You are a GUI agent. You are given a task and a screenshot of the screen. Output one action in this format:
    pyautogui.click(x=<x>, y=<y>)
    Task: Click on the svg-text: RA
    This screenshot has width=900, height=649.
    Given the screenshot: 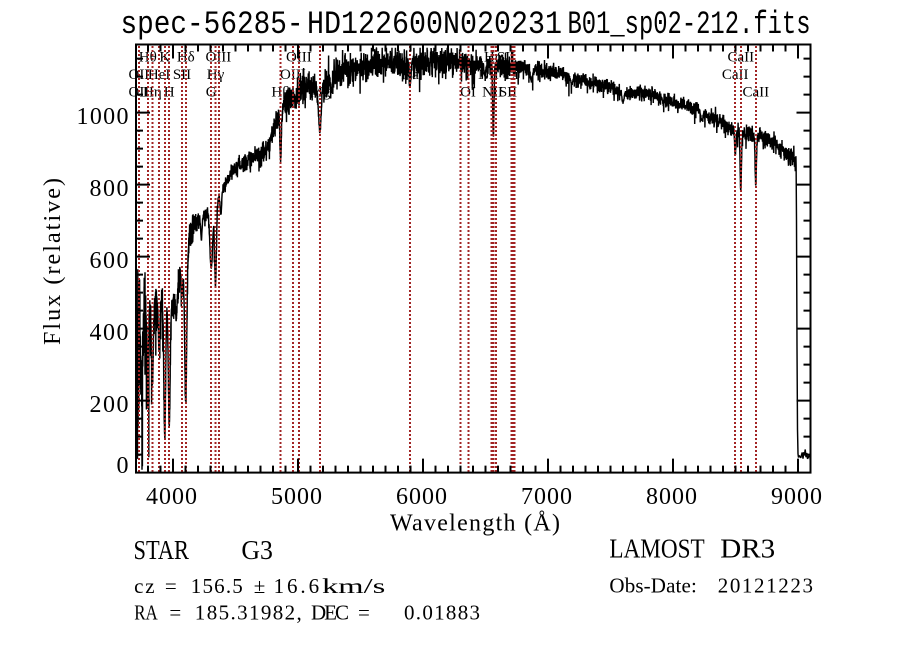 What is the action you would take?
    pyautogui.click(x=146, y=613)
    